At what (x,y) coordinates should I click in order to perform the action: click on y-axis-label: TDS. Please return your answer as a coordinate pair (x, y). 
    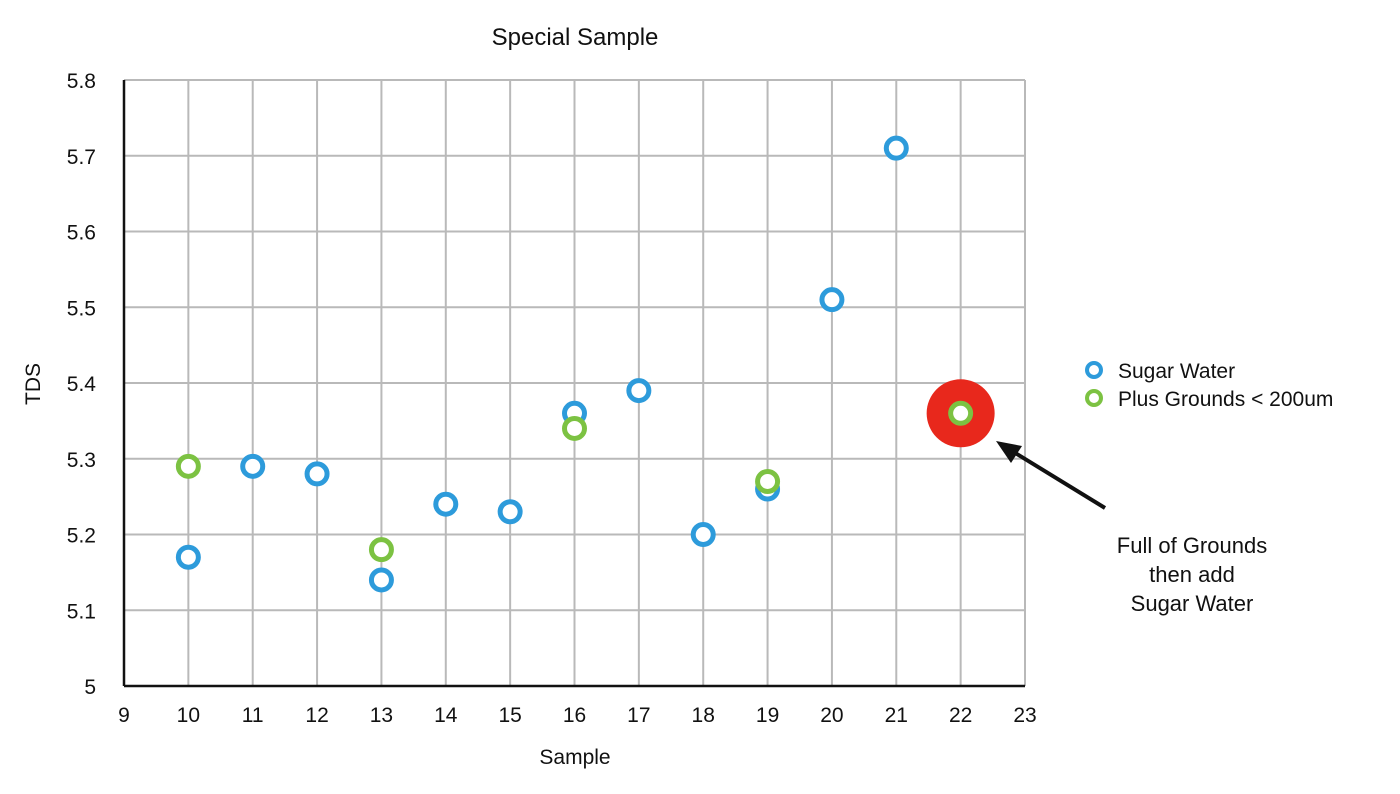
    Looking at the image, I should click on (33, 384).